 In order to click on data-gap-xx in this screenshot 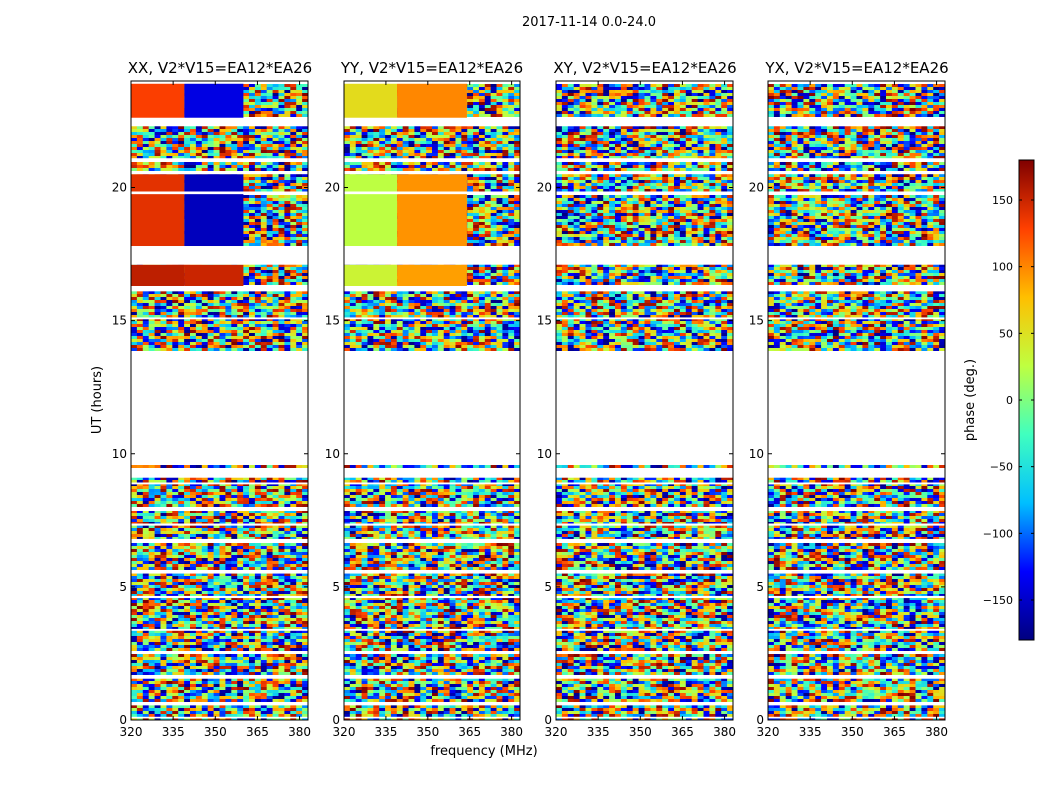, I will do `click(219, 289)`.